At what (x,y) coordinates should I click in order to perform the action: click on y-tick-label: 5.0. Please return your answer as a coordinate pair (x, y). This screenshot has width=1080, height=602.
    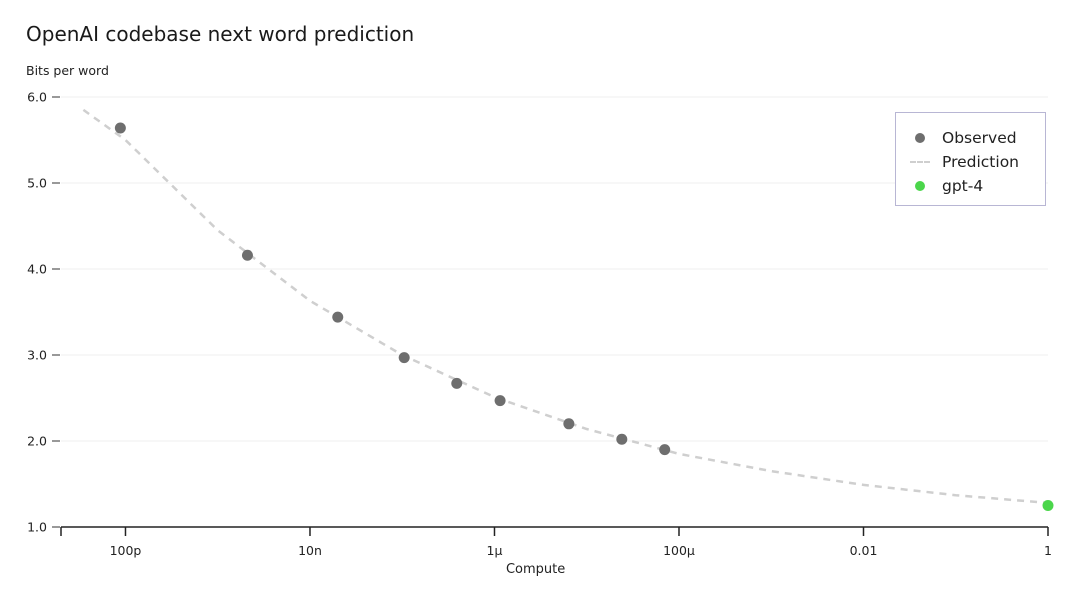
    Looking at the image, I should click on (37, 183).